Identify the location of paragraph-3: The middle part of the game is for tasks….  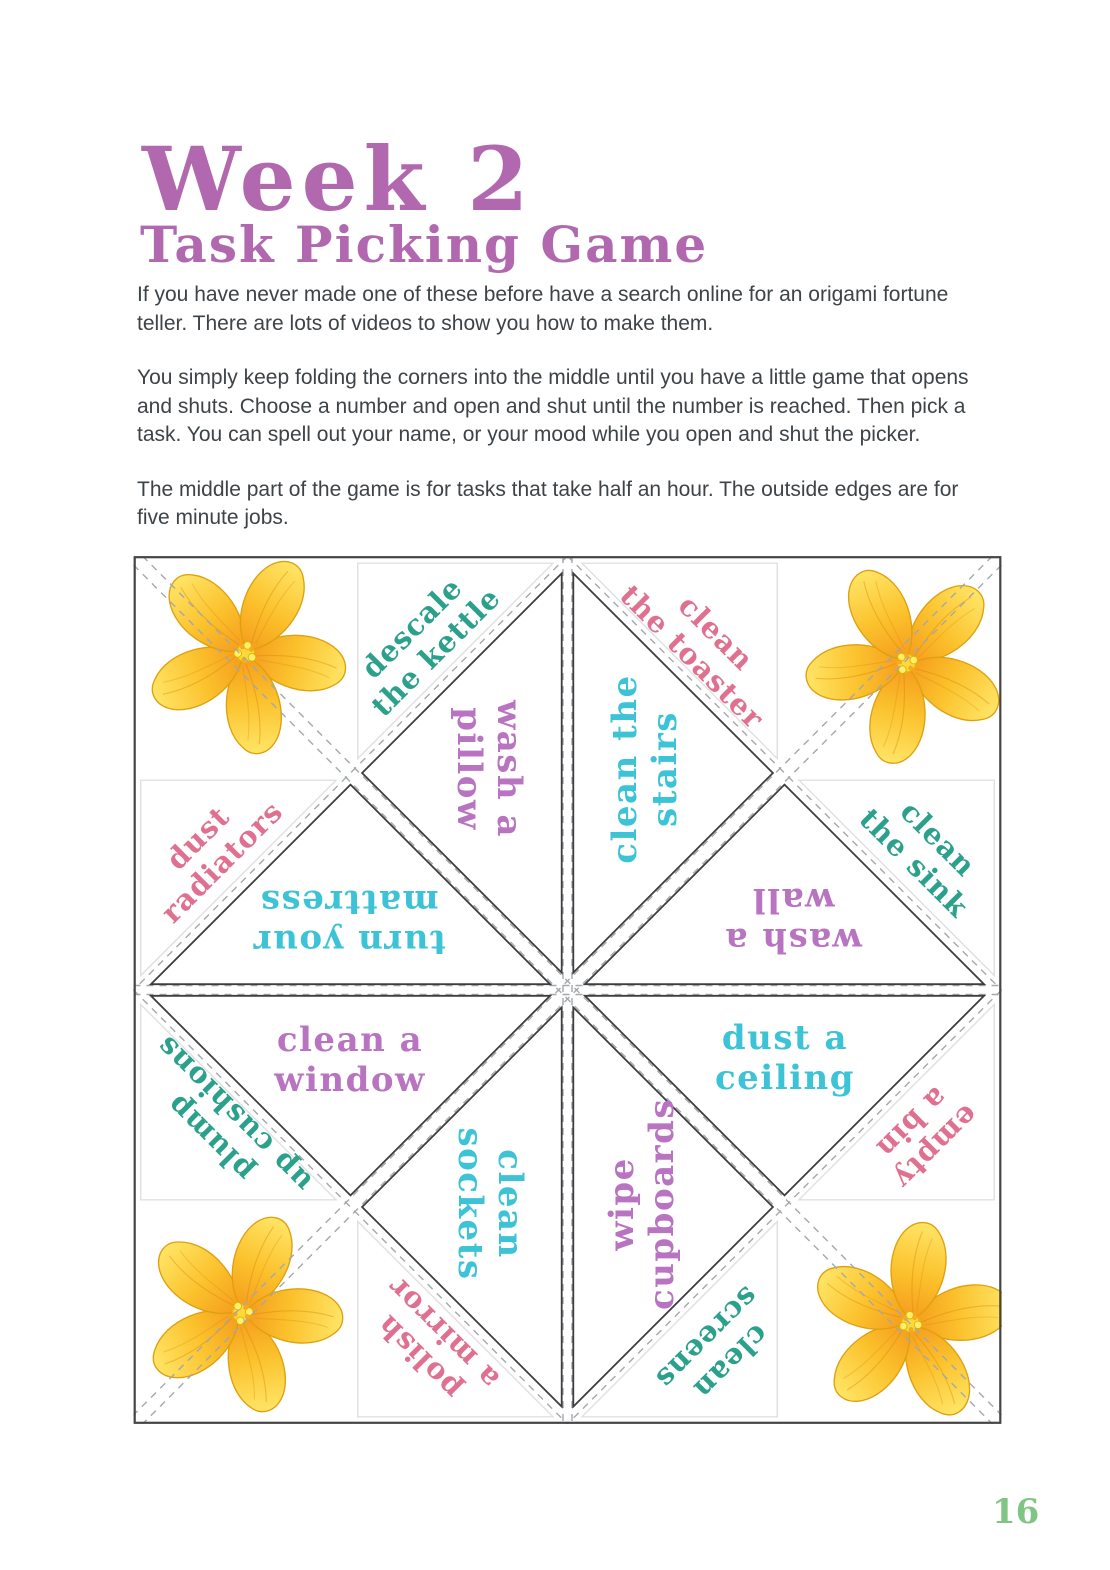
(548, 503).